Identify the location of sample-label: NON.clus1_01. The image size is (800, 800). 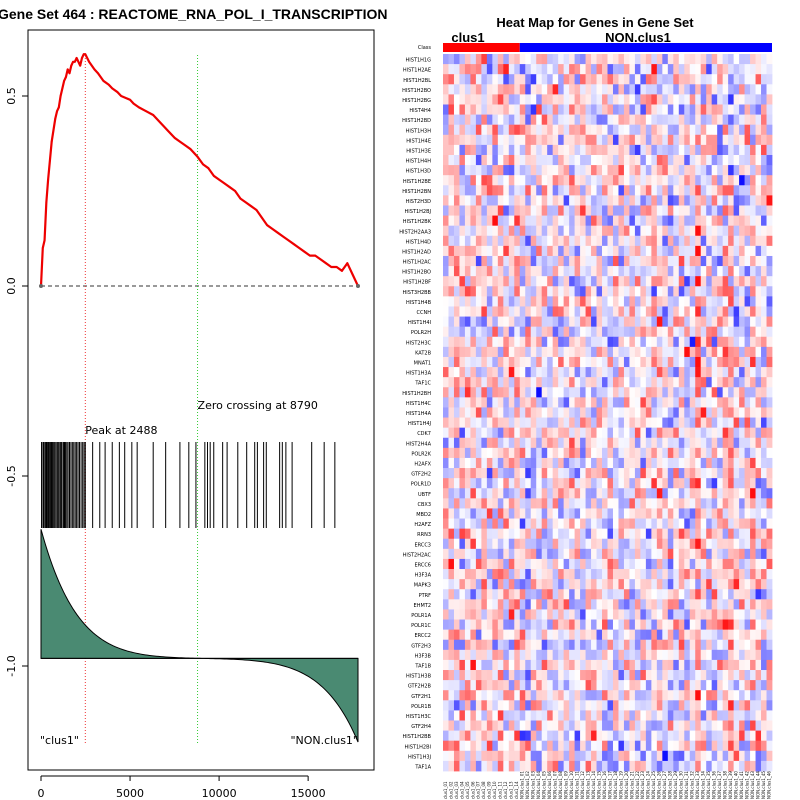
(522, 785).